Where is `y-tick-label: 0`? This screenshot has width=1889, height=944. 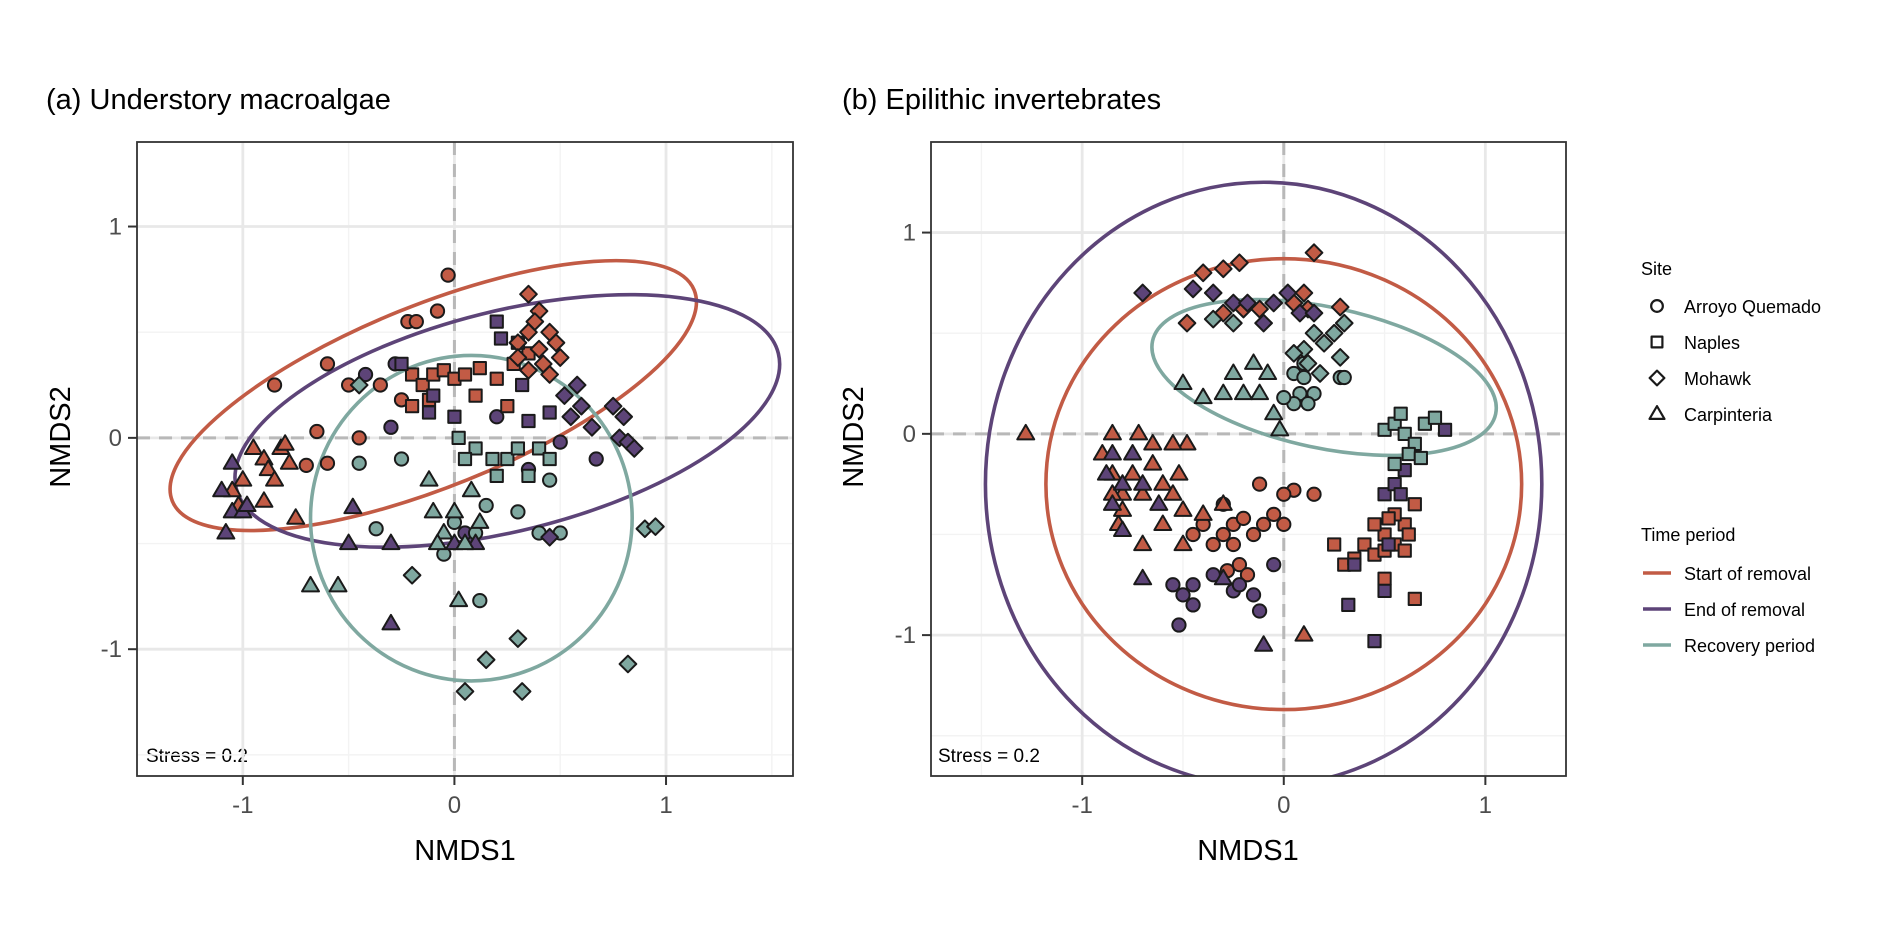
y-tick-label: 0 is located at coordinates (909, 434).